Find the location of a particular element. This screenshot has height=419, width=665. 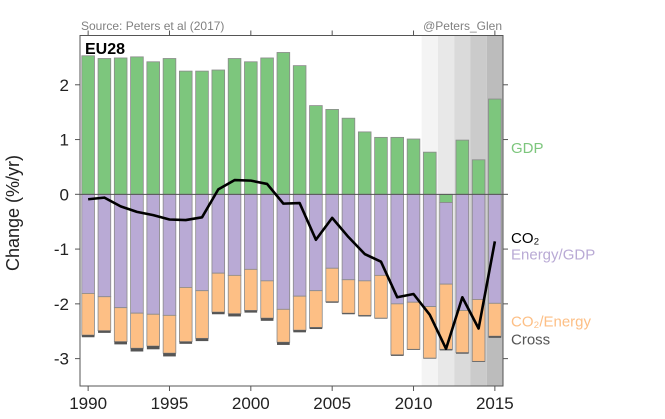

bar-co2-energy-1995 is located at coordinates (169, 334).